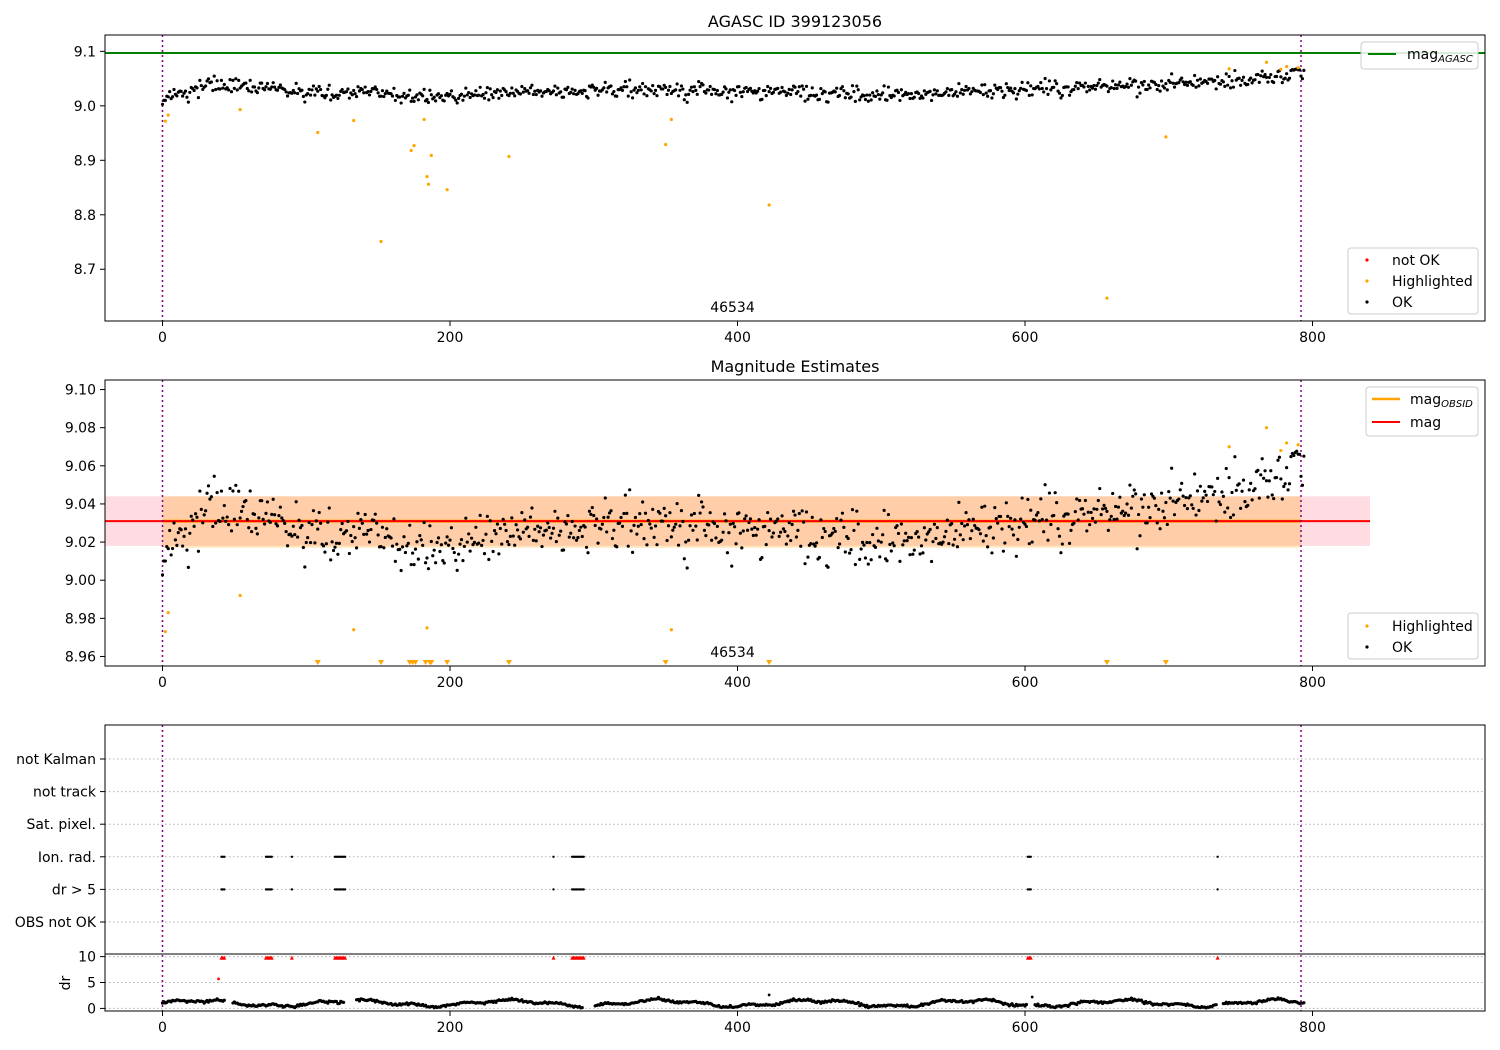 The image size is (1500, 1050). Describe the element at coordinates (74, 890) in the screenshot. I see `flag-row-label: dr > 5` at that location.